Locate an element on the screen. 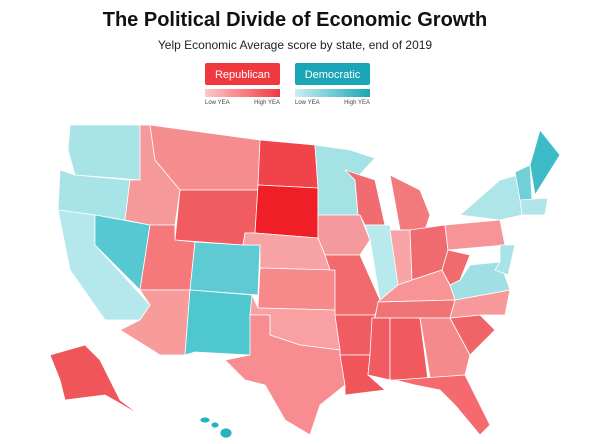 The height and width of the screenshot is (444, 590). legend-label: Democratic is located at coordinates (333, 75).